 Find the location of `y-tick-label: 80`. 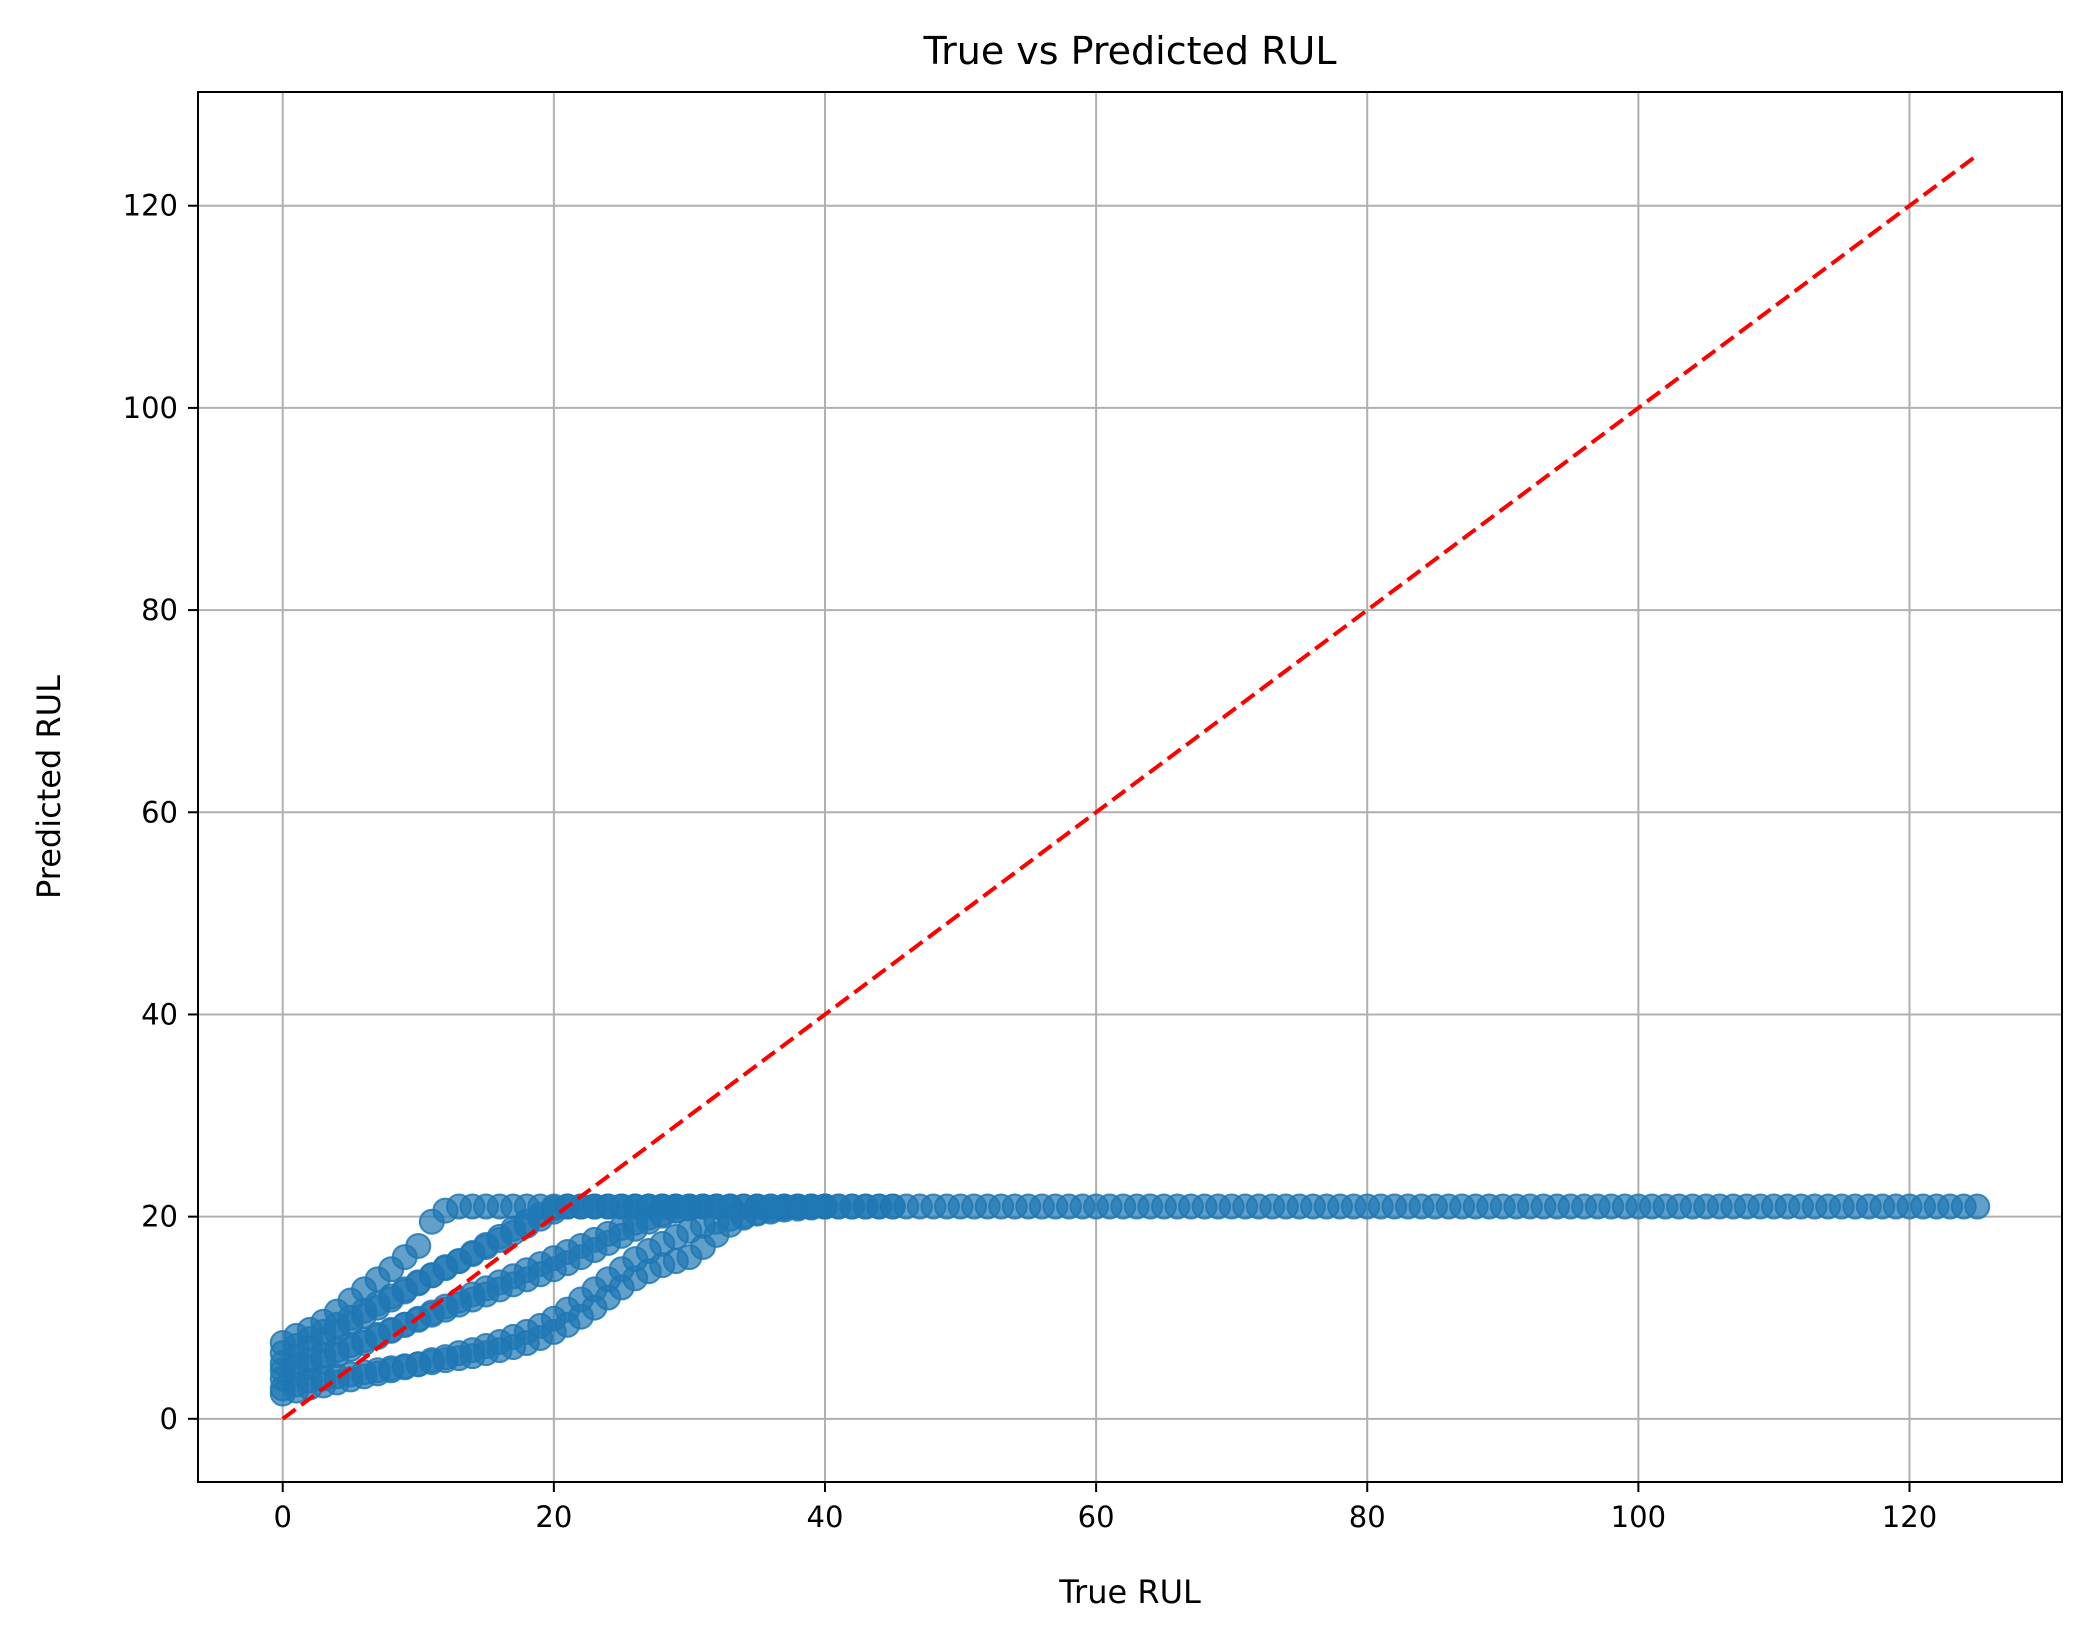

y-tick-label: 80 is located at coordinates (159, 610).